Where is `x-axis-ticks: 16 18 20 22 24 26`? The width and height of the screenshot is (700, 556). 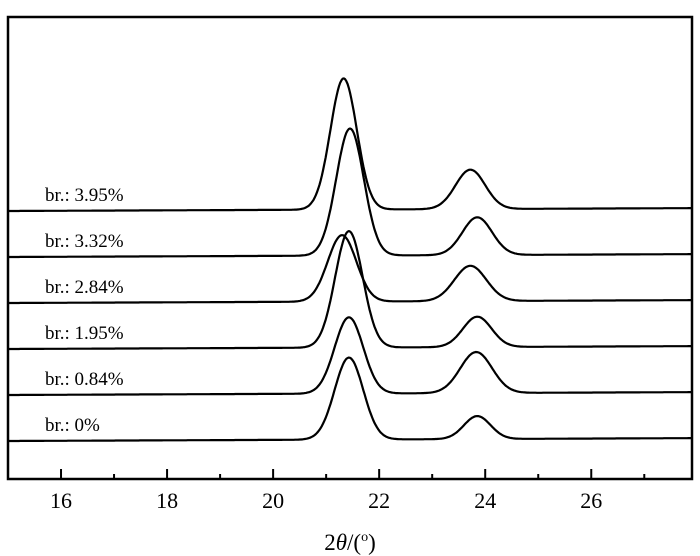 x-axis-ticks: 16 18 20 22 24 26 is located at coordinates (348, 491).